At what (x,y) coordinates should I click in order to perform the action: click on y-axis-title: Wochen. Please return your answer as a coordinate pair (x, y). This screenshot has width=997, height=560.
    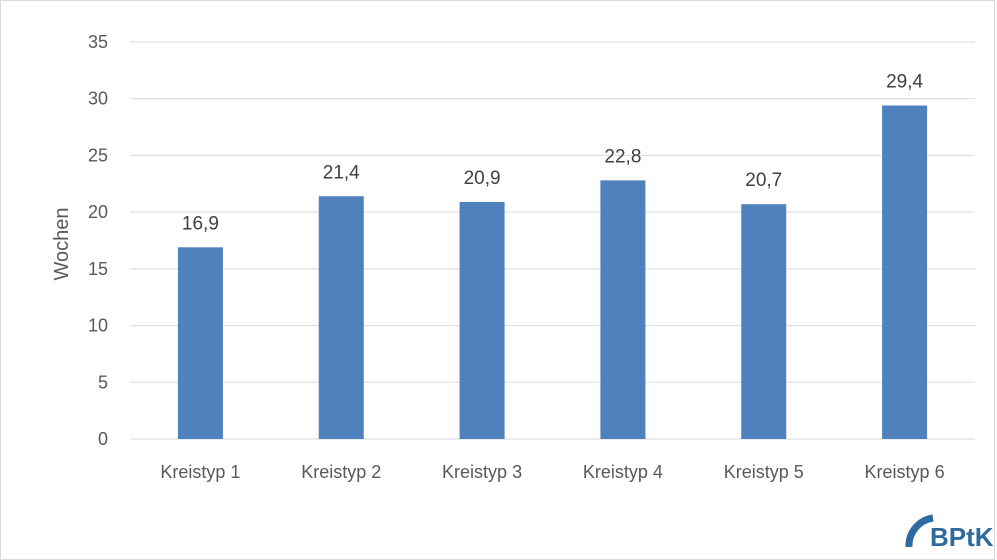
    Looking at the image, I should click on (62, 243).